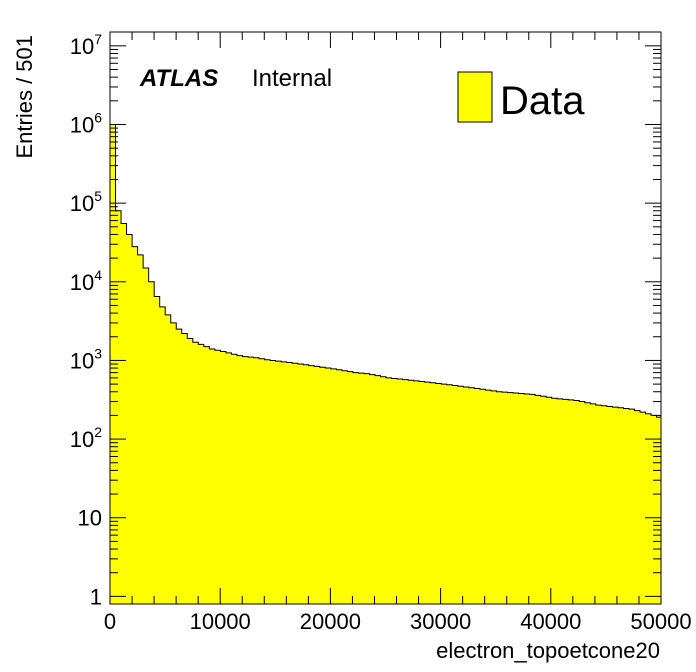 Image resolution: width=696 pixels, height=672 pixels. I want to click on y-tick-label-exponent: 2, so click(98, 432).